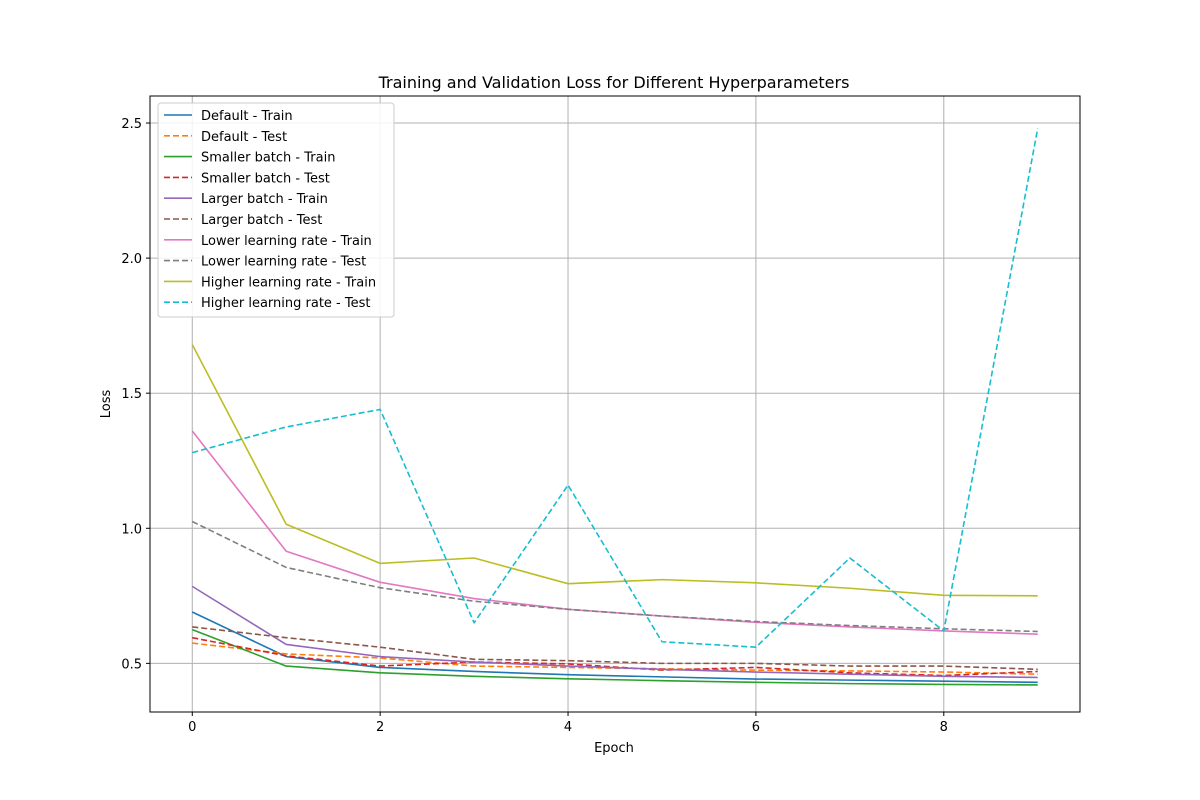 This screenshot has width=1200, height=800. Describe the element at coordinates (286, 241) in the screenshot. I see `legend-label: Lower learning rate - Train` at that location.